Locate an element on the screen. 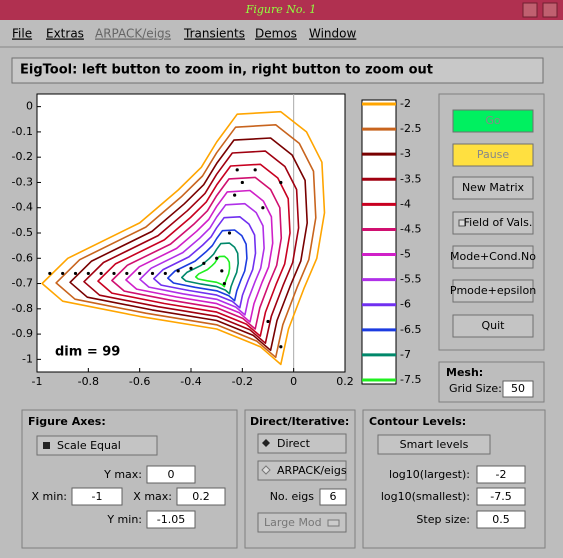  step-field is located at coordinates (501, 519).